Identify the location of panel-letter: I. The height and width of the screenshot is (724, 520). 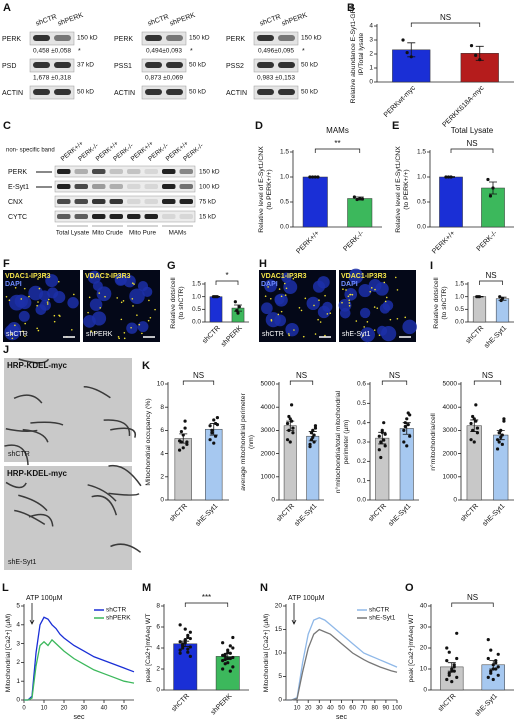
(431, 266).